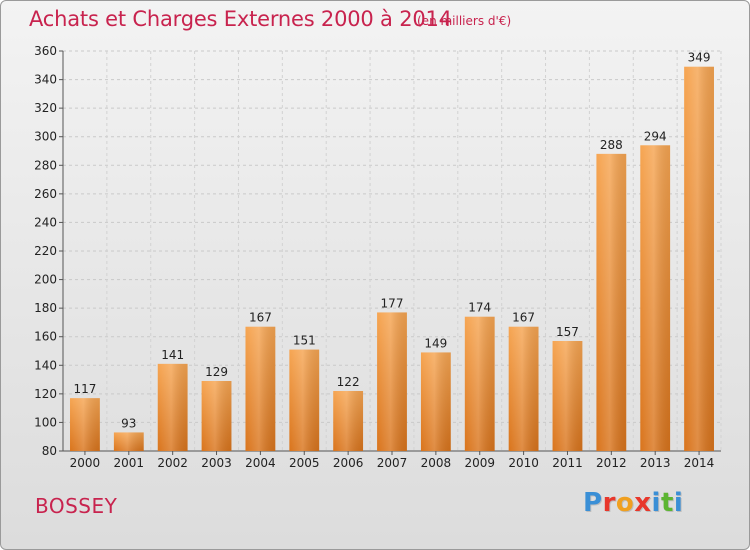  Describe the element at coordinates (479, 308) in the screenshot. I see `data-label: 174` at that location.